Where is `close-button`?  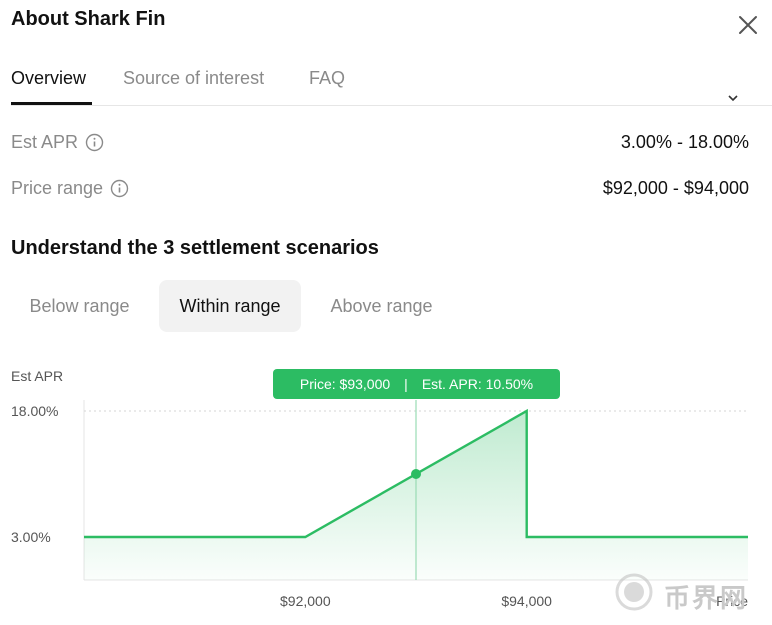
close-button is located at coordinates (748, 25).